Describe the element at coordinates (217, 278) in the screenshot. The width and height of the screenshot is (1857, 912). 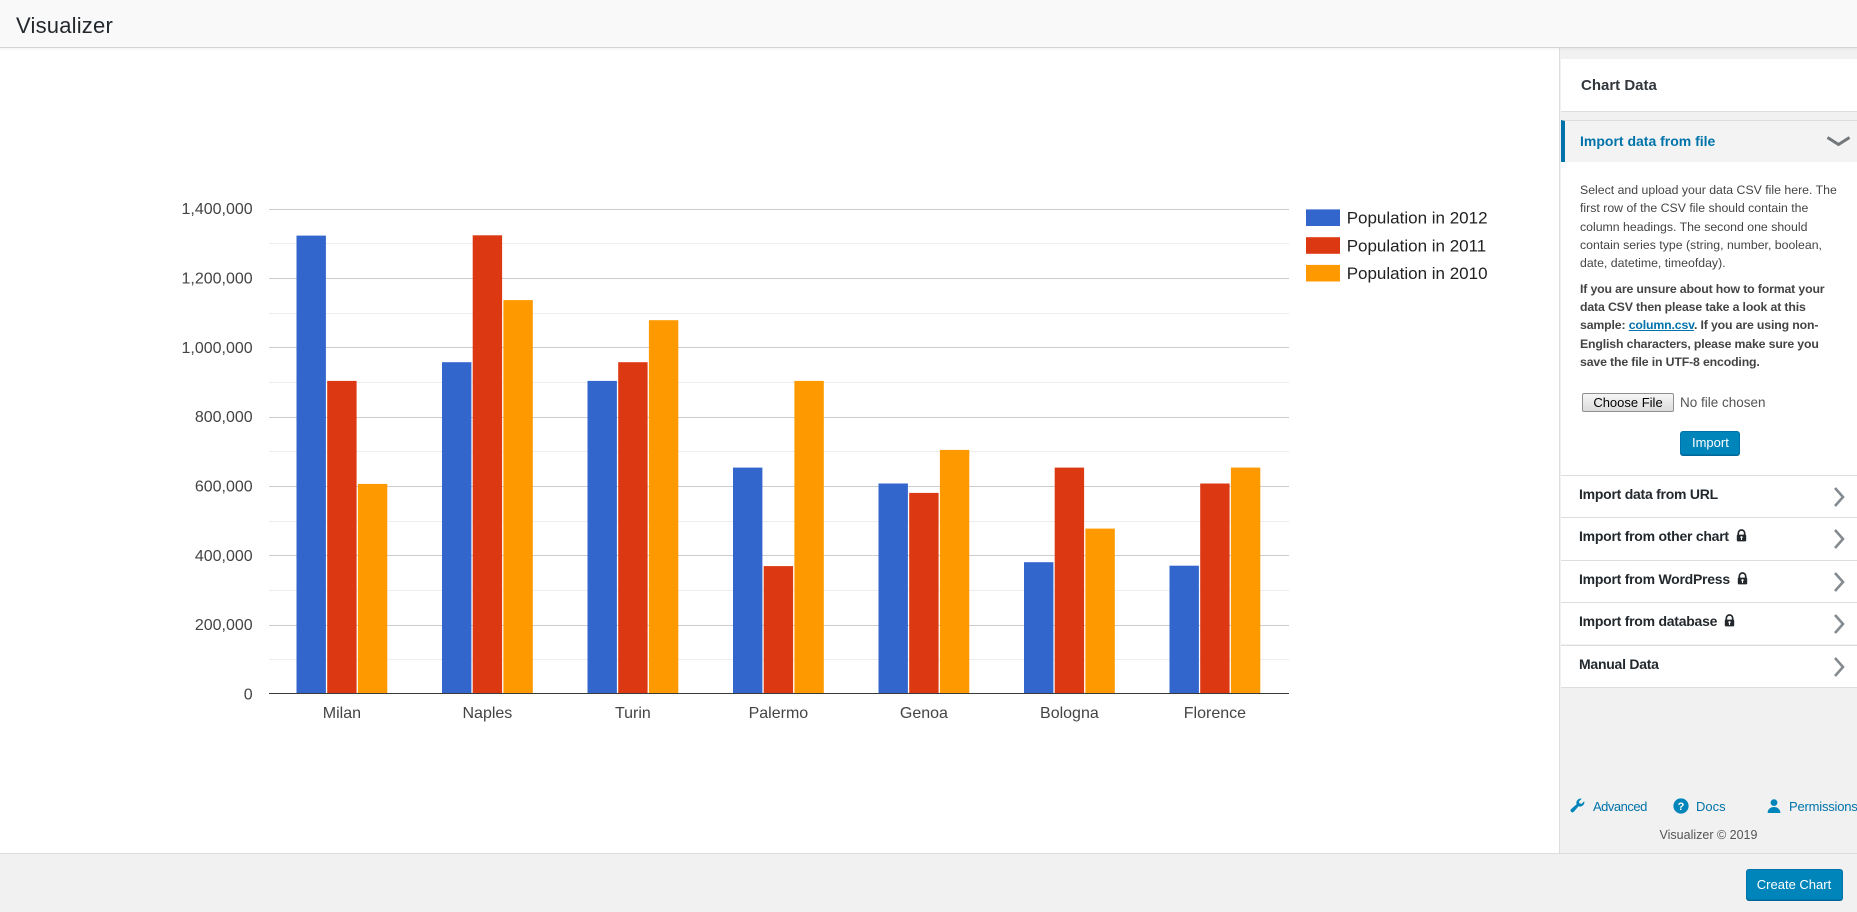
I see `svg-text: 1,200,000` at that location.